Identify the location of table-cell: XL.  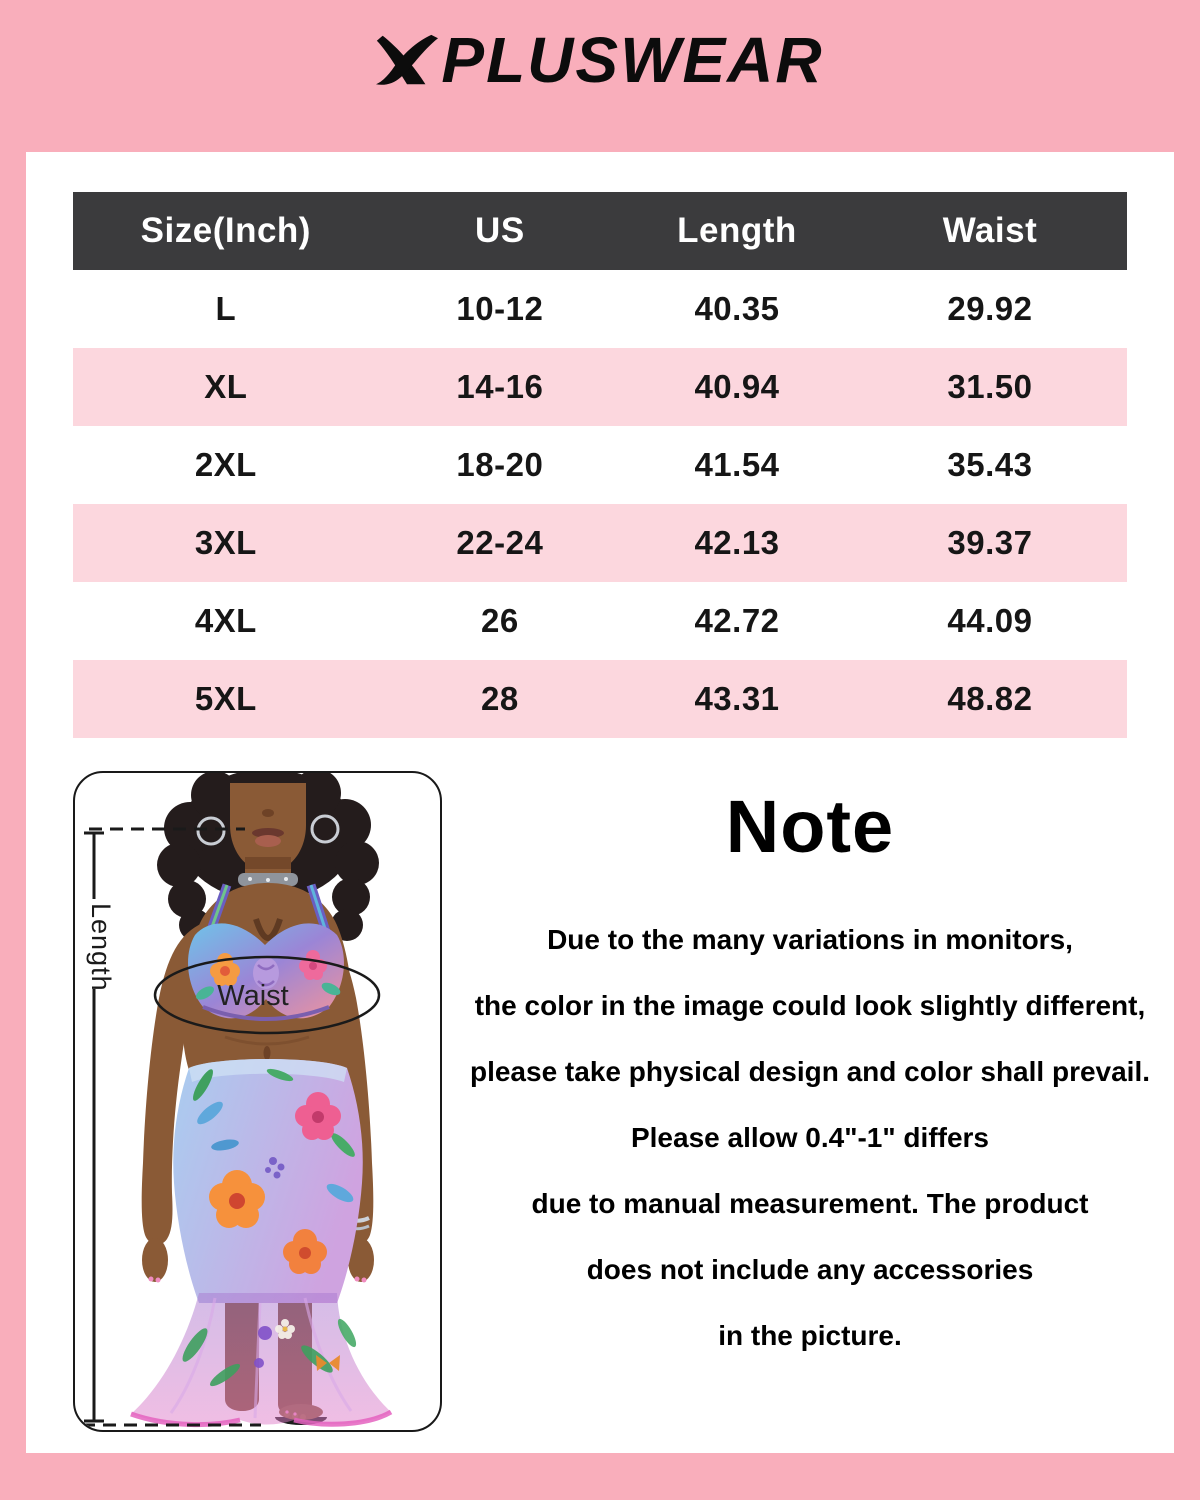
(226, 387).